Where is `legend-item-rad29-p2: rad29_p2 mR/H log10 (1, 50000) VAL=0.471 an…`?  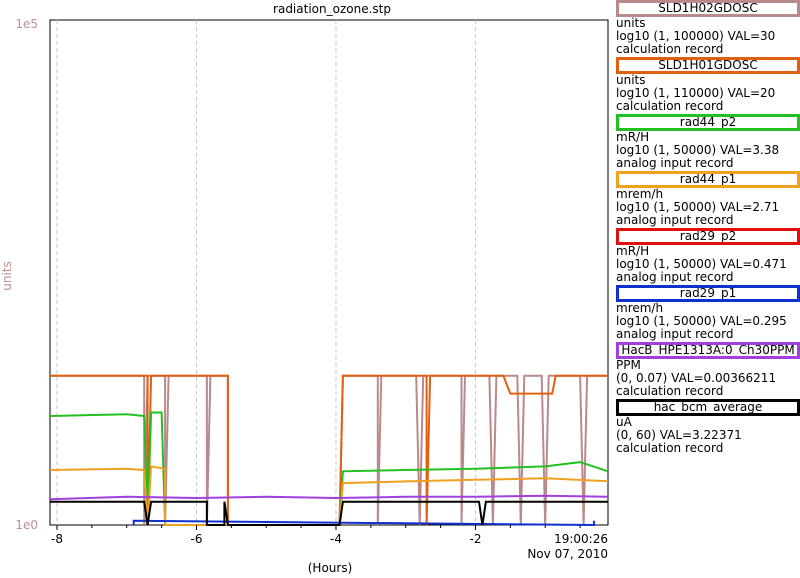 legend-item-rad29-p2: rad29_p2 mR/H log10 (1, 50000) VAL=0.471 an… is located at coordinates (708, 256).